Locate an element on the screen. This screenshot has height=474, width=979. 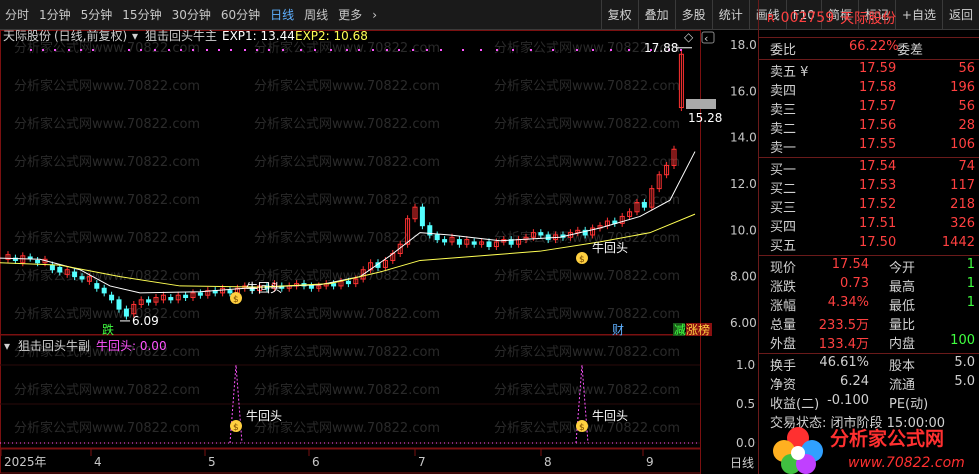
x-axis-label: 9 is located at coordinates (650, 462).